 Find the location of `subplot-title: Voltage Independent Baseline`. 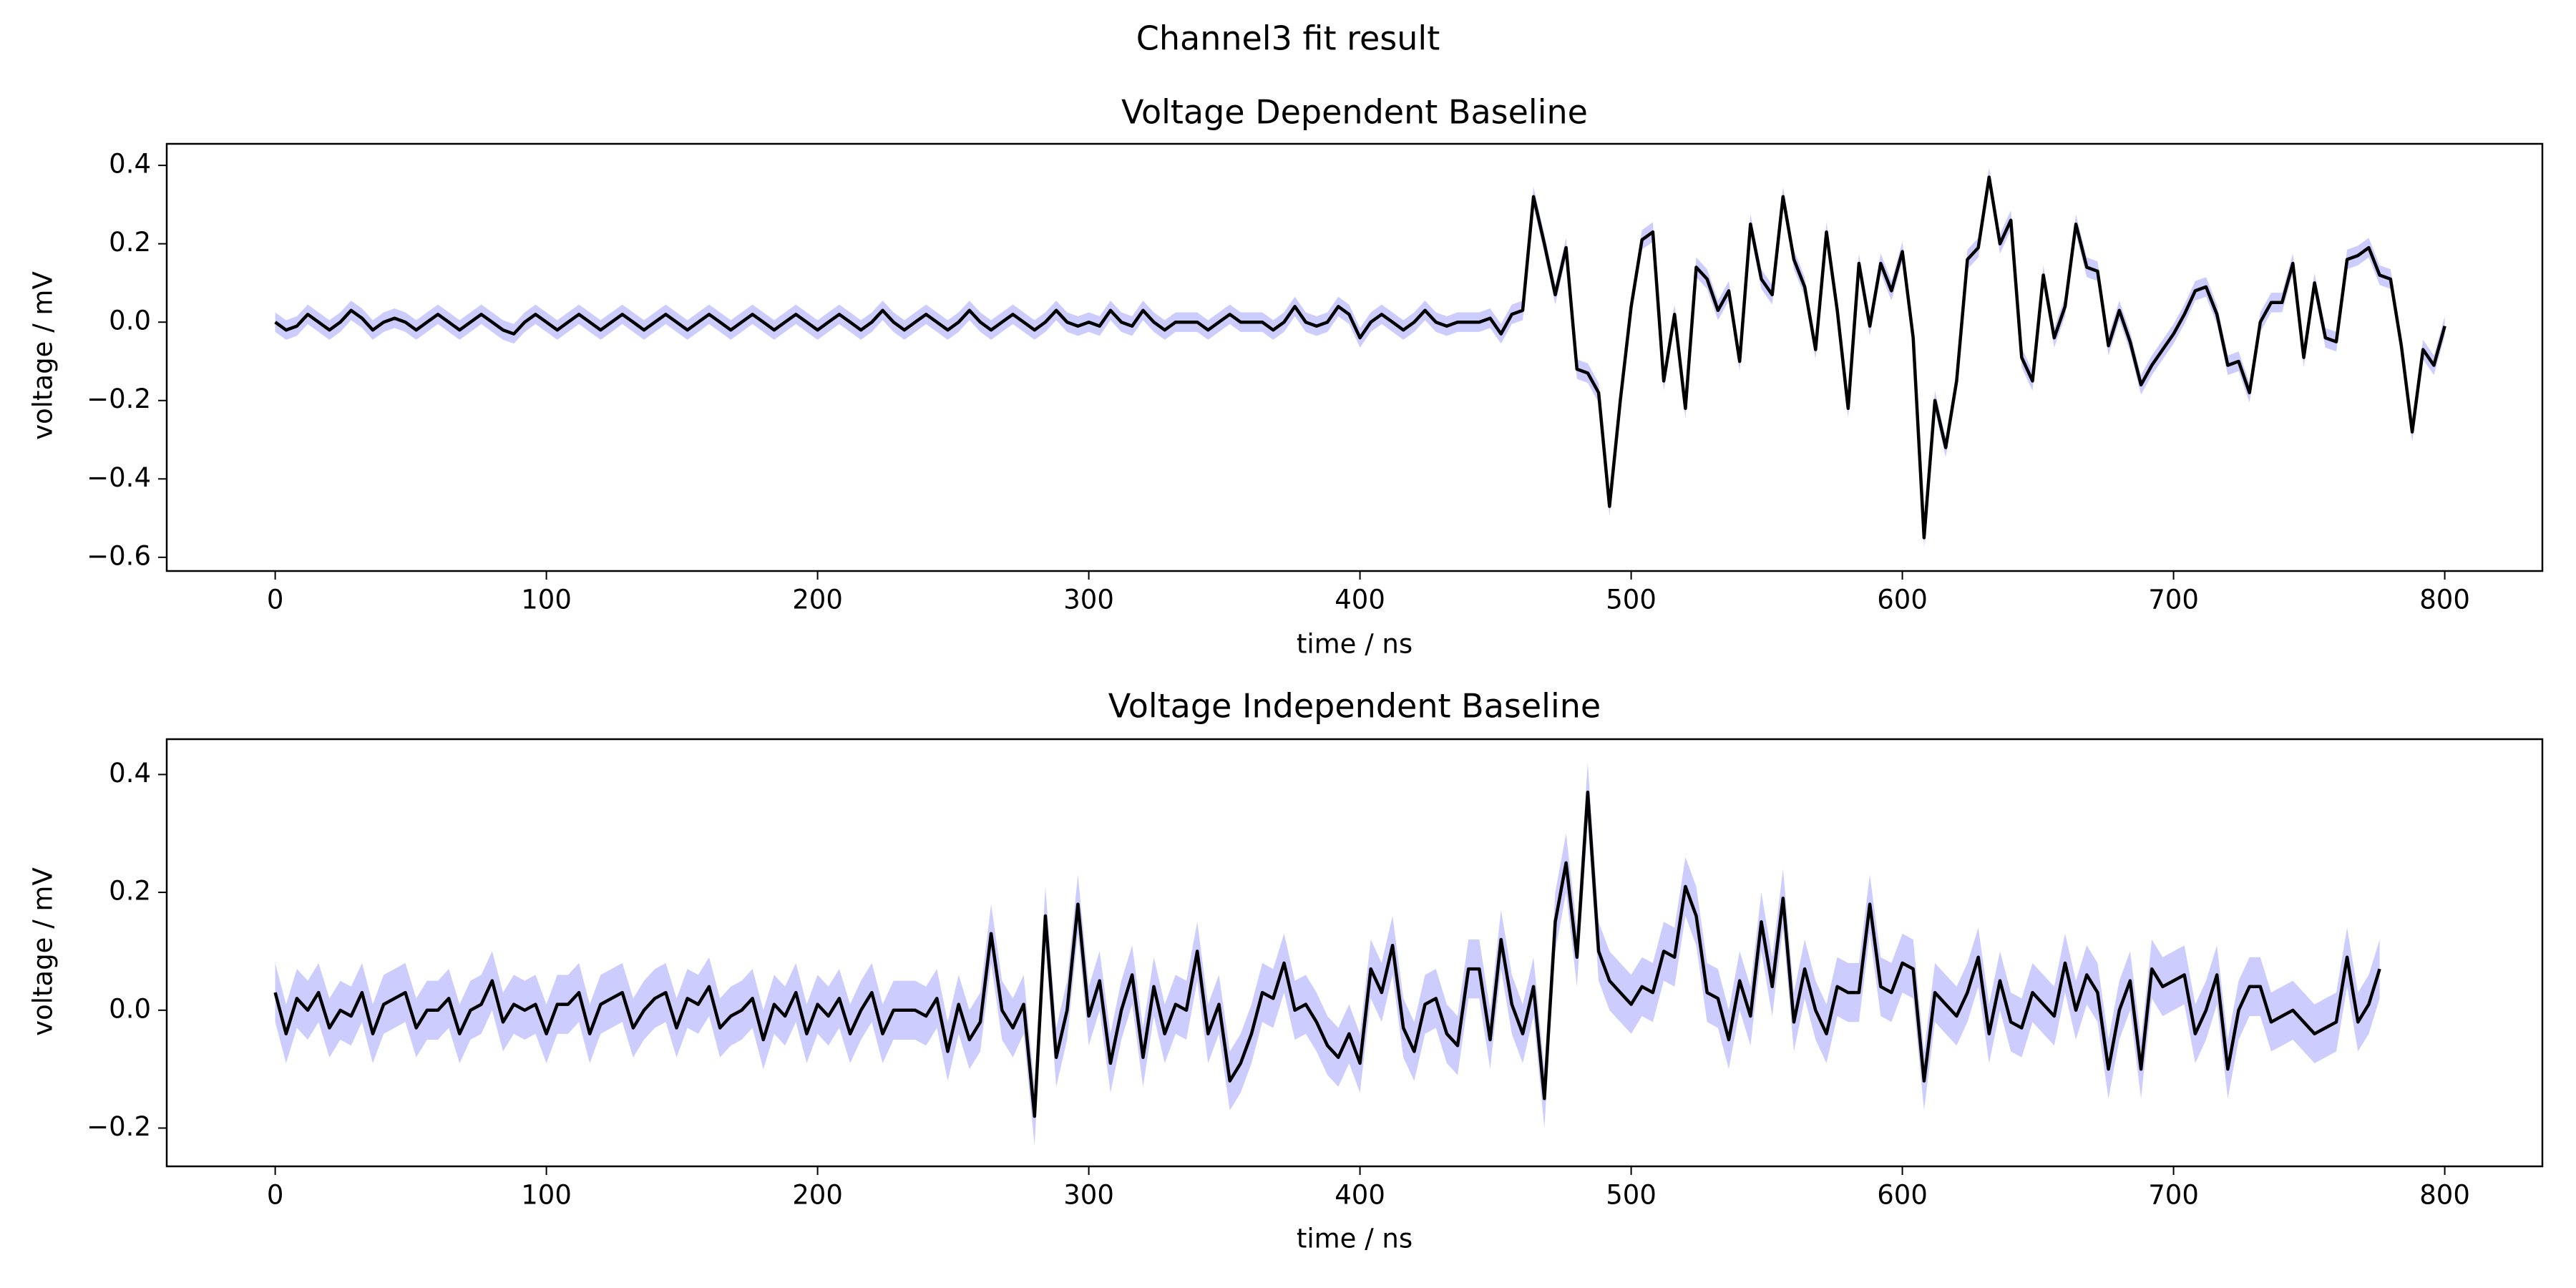

subplot-title: Voltage Independent Baseline is located at coordinates (1354, 706).